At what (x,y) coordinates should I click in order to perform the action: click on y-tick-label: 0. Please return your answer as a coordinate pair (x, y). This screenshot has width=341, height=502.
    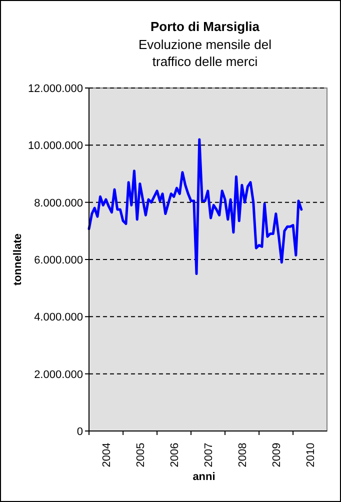
    Looking at the image, I should click on (79, 432).